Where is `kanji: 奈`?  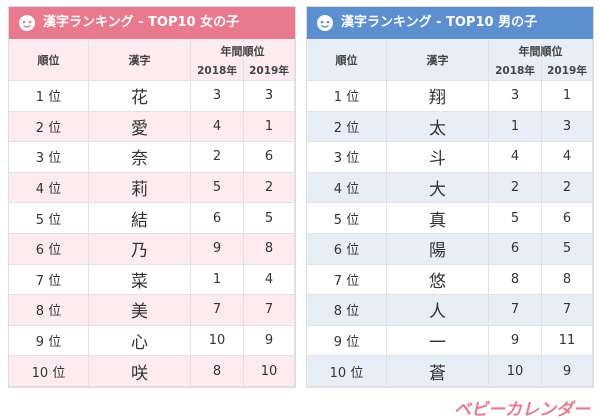 kanji: 奈 is located at coordinates (140, 157).